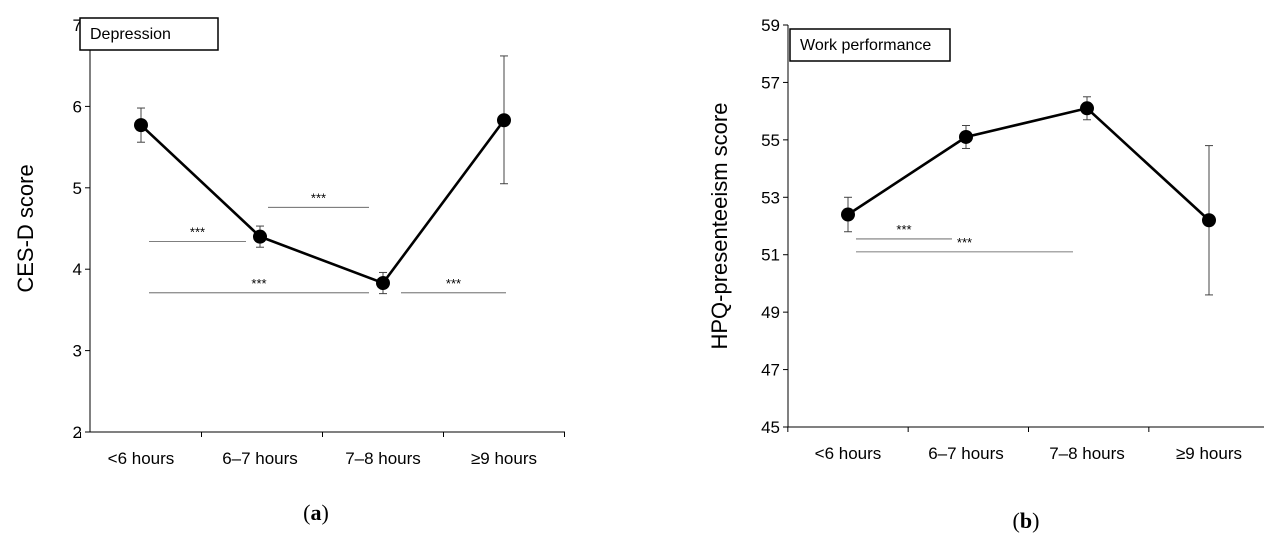 This screenshot has width=1264, height=560. I want to click on panel-label-letter: b, so click(1026, 520).